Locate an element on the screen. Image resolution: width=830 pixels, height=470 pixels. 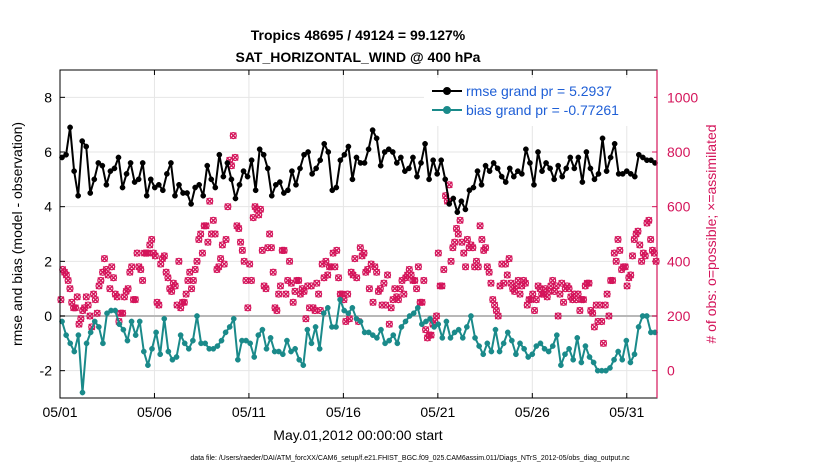
x-tick-label: 05/06 is located at coordinates (154, 412).